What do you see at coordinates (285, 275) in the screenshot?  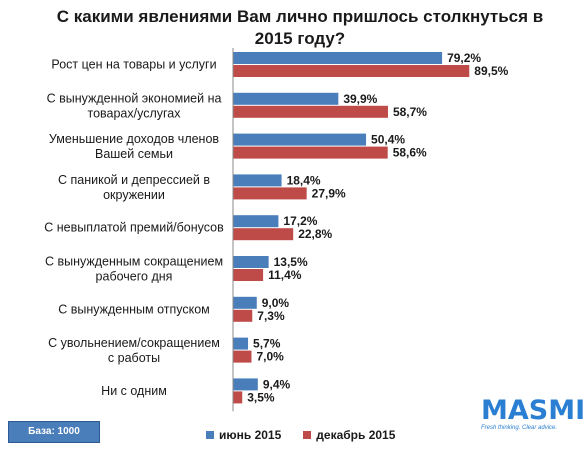 I see `data-label: 11,4%` at bounding box center [285, 275].